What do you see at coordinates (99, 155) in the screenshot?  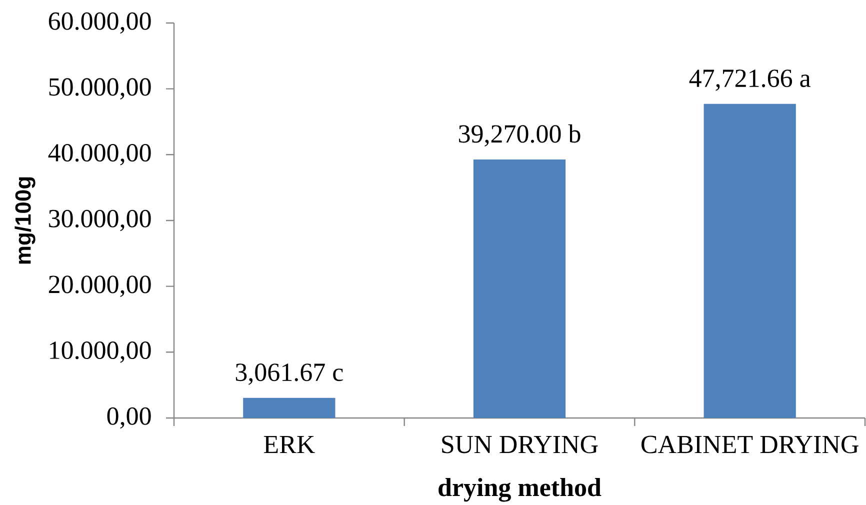 I see `y-tick-label: 40.000,00` at bounding box center [99, 155].